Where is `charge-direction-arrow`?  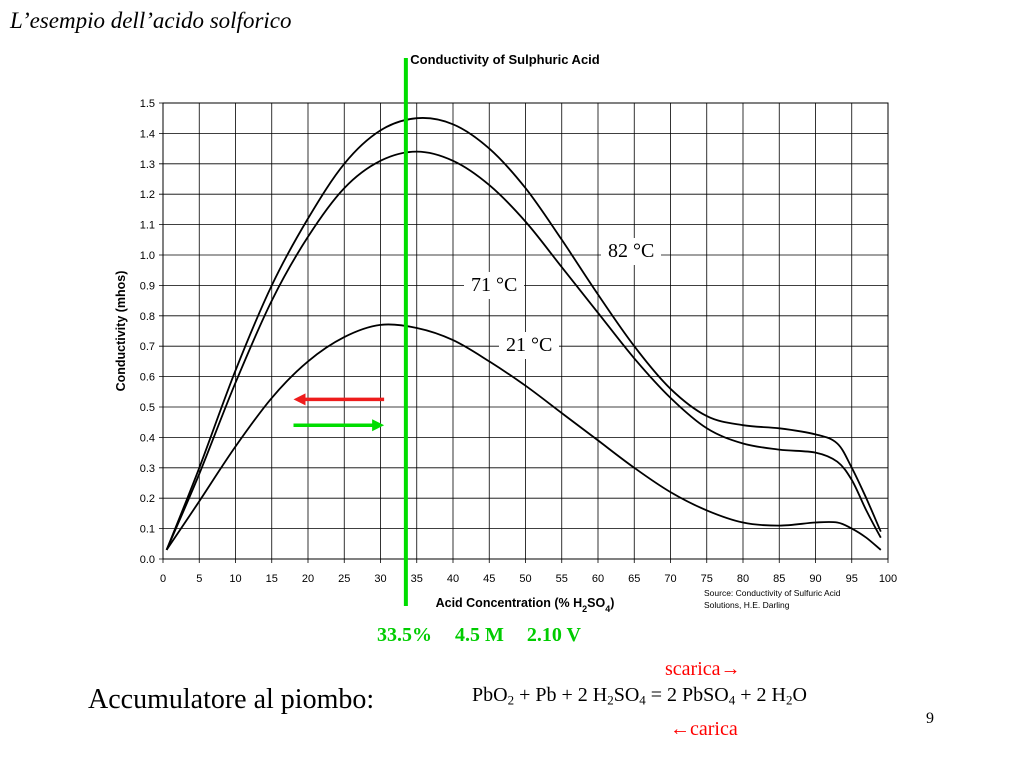
charge-direction-arrow is located at coordinates (339, 399).